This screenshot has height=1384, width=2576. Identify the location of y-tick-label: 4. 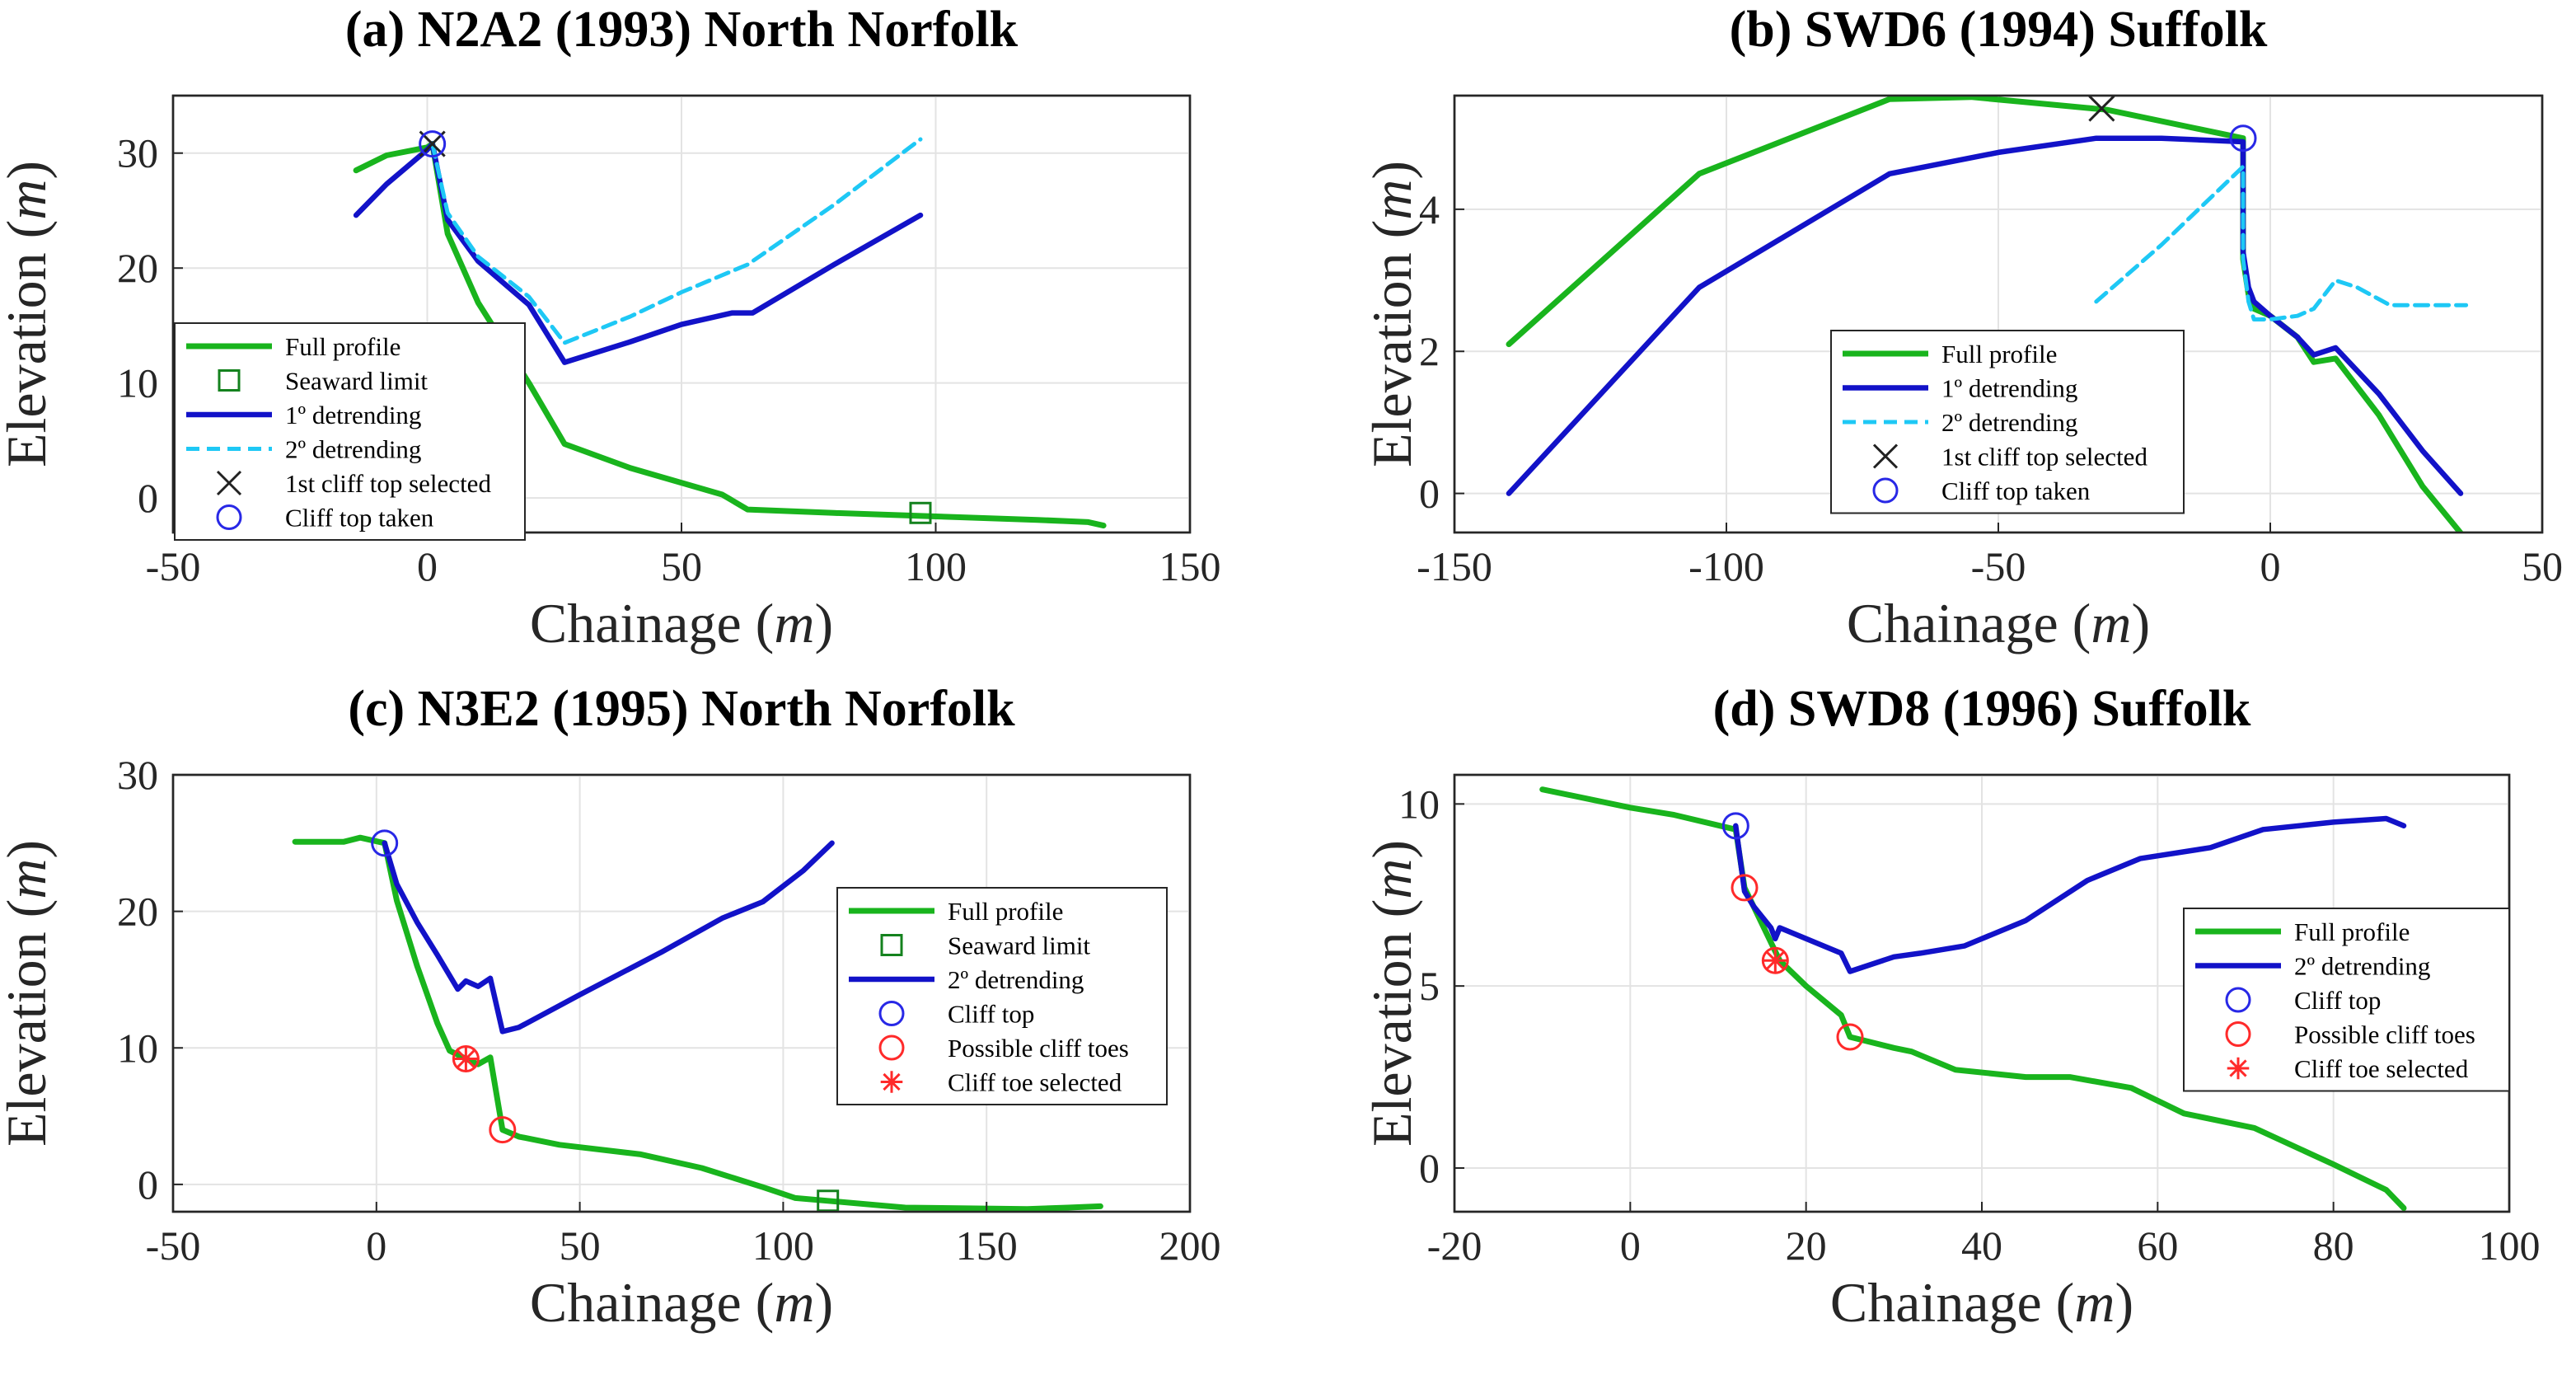
(1429, 209).